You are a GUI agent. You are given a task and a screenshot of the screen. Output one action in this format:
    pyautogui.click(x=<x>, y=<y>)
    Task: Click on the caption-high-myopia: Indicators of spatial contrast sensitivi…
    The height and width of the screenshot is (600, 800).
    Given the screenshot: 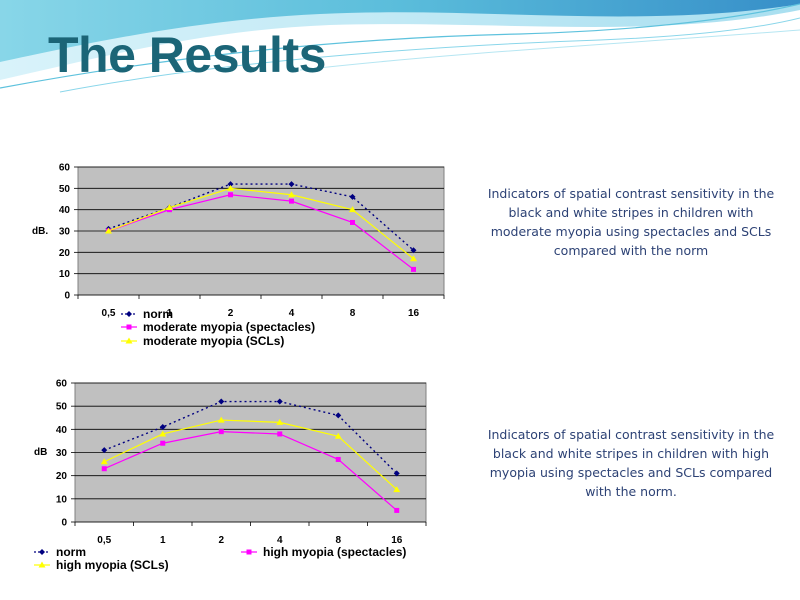 What is the action you would take?
    pyautogui.click(x=631, y=463)
    